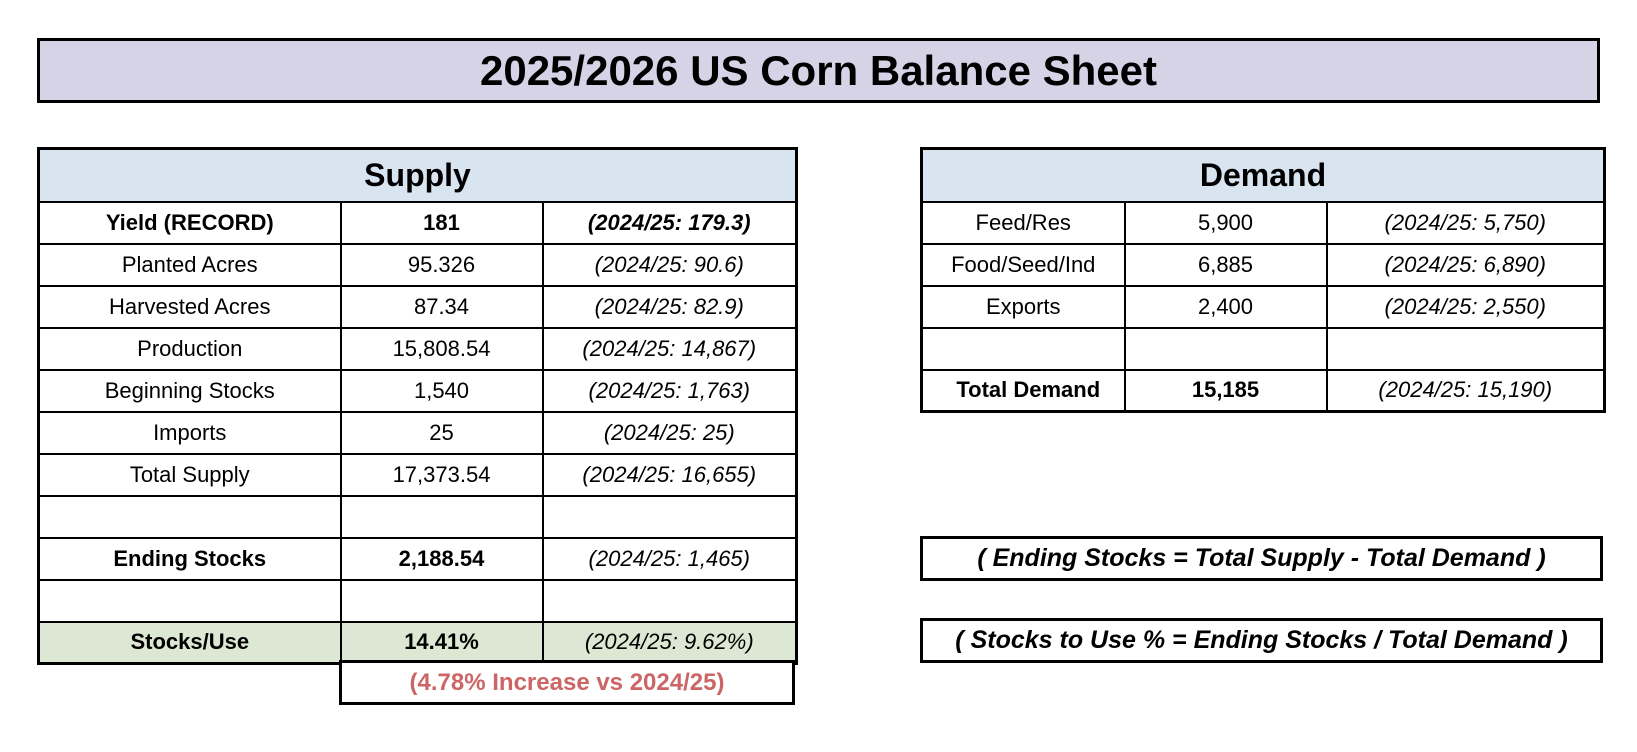 This screenshot has width=1637, height=752. Describe the element at coordinates (818, 70) in the screenshot. I see `page-title: 2025/2026 US Corn Balance Sheet` at that location.